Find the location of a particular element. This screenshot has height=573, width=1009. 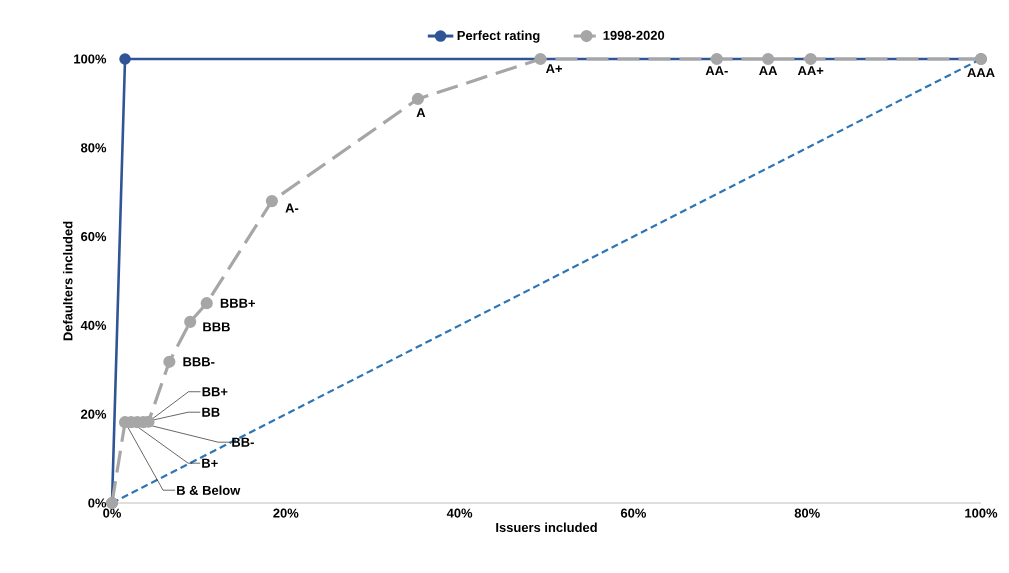

x-tick-label: 40% is located at coordinates (459, 513).